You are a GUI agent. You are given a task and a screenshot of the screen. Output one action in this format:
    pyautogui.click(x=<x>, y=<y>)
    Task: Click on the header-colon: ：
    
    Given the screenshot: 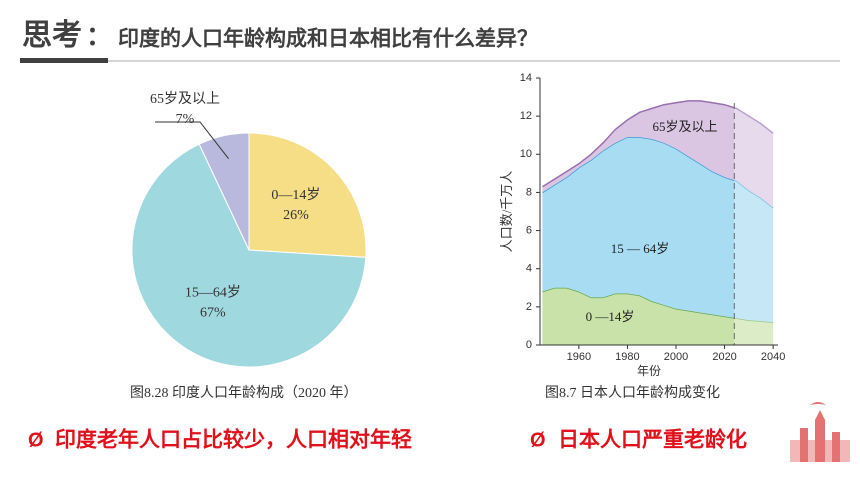 What is the action you would take?
    pyautogui.click(x=99, y=36)
    